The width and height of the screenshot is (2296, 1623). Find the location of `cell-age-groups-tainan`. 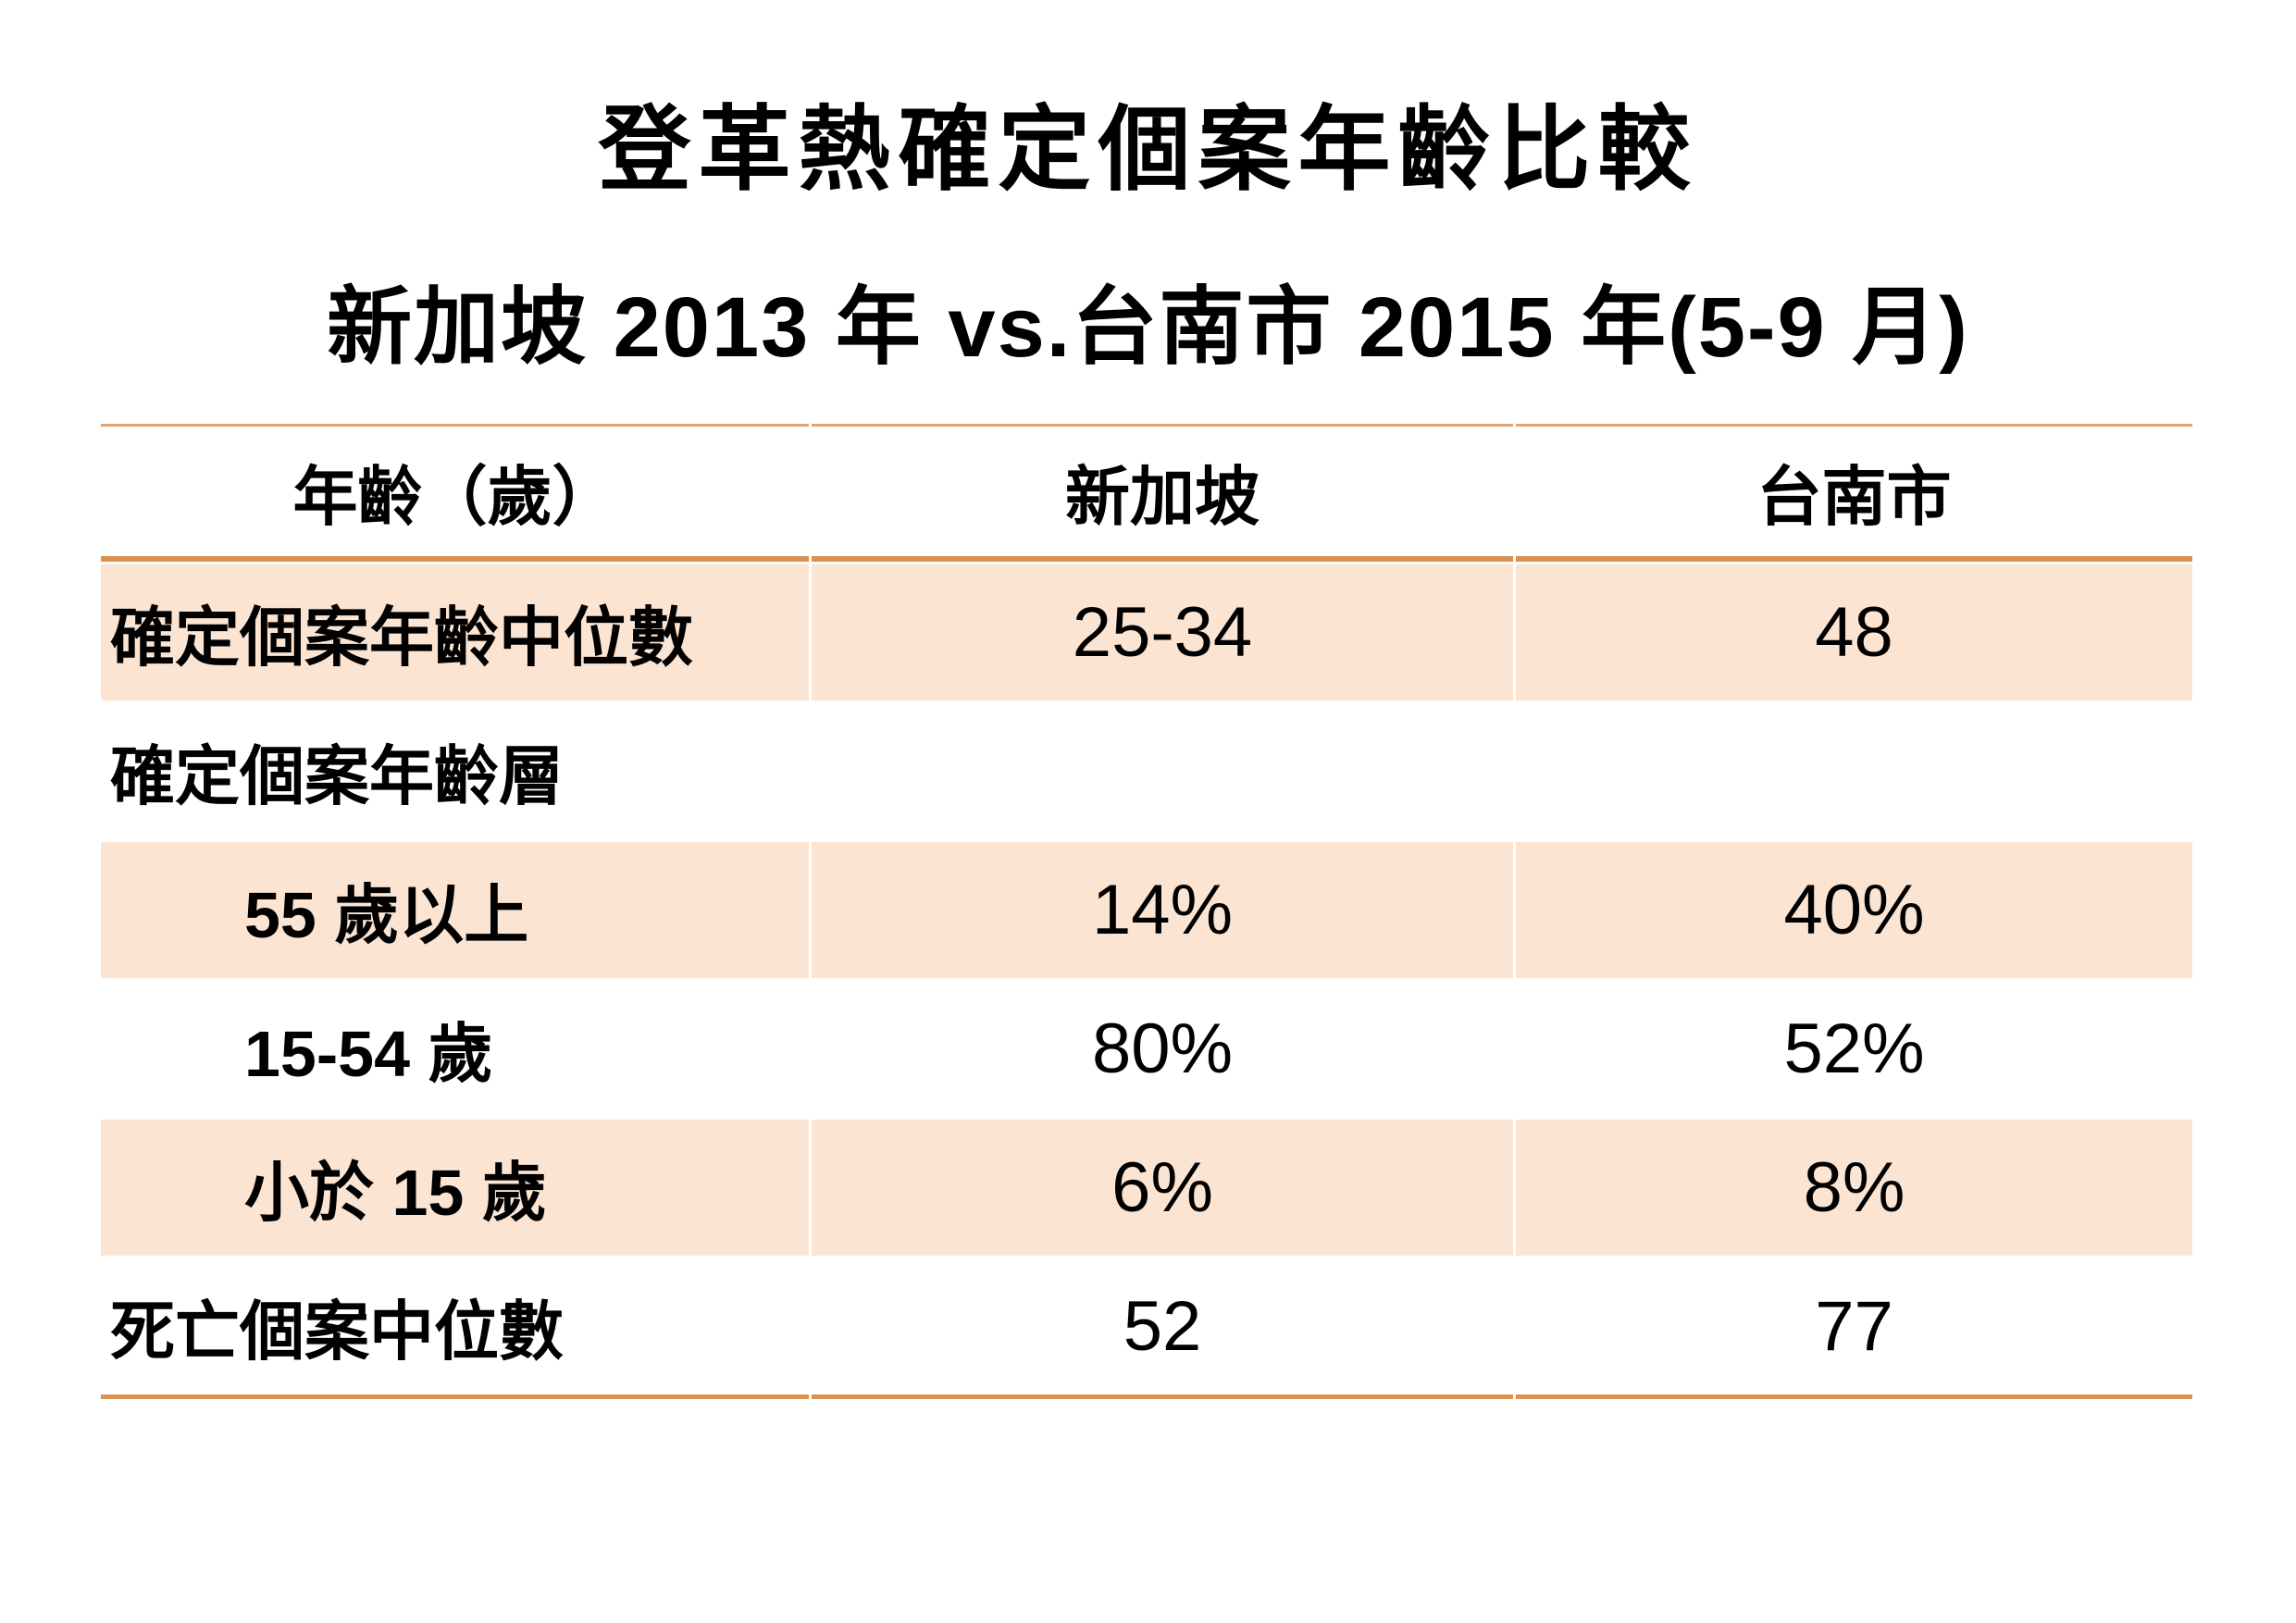

cell-age-groups-tainan is located at coordinates (1854, 771).